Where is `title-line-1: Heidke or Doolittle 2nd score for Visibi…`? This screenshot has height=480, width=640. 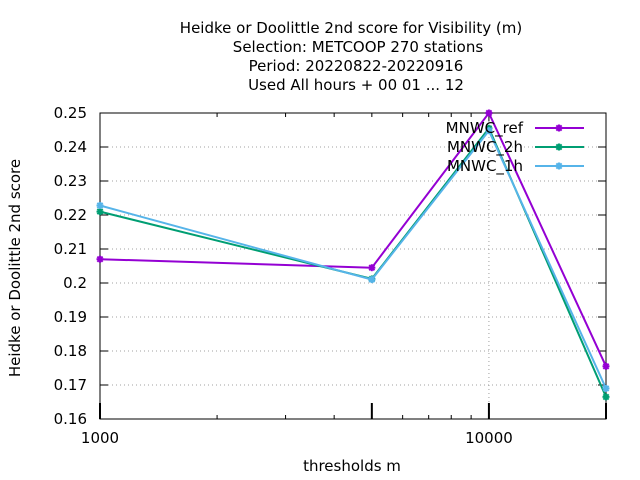
title-line-1: Heidke or Doolittle 2nd score for Visibi… is located at coordinates (351, 28).